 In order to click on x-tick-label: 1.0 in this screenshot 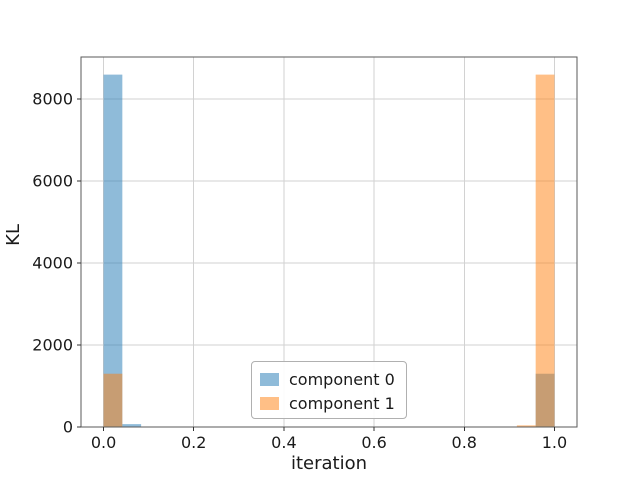, I will do `click(554, 442)`.